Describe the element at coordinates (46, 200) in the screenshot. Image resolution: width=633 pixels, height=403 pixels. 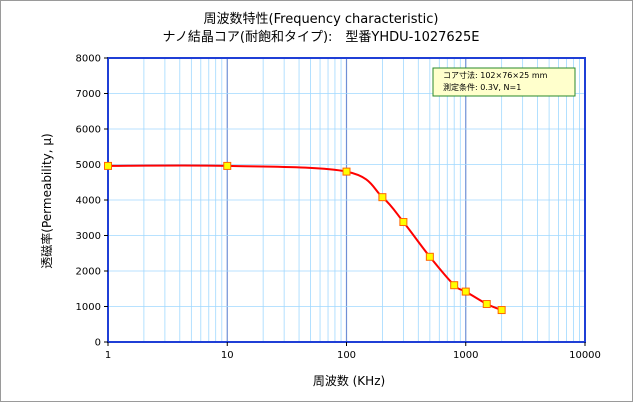
I see `y-axis-label: 透磁率(Permeability, μ)` at that location.